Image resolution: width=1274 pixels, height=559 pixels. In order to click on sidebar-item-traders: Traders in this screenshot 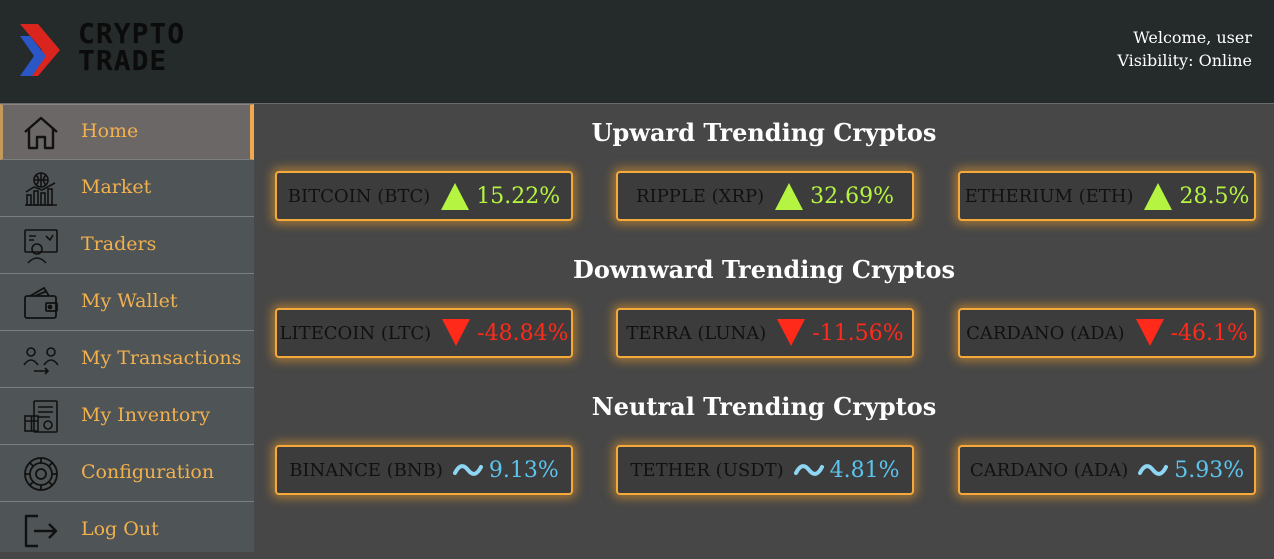, I will do `click(127, 246)`.